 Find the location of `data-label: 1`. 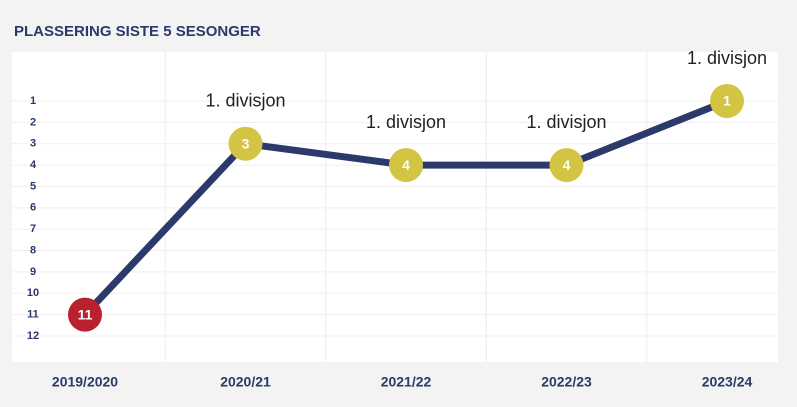

data-label: 1 is located at coordinates (727, 101).